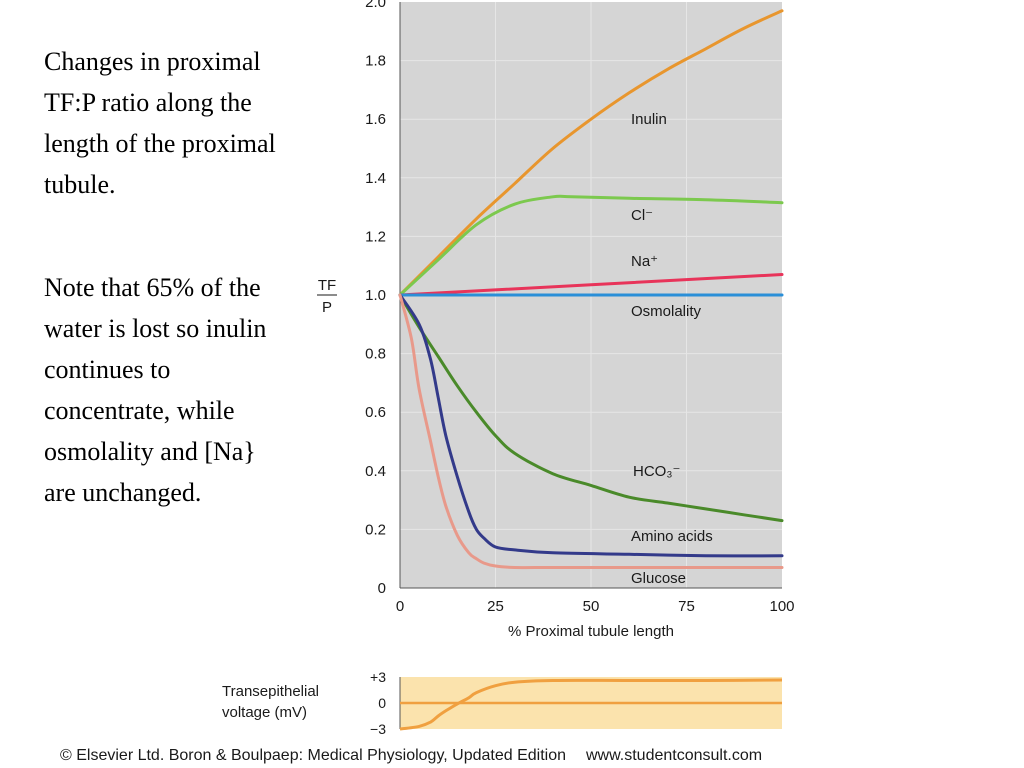 This screenshot has height=768, width=1024. I want to click on series-label-hco: HCO₃⁻, so click(656, 471).